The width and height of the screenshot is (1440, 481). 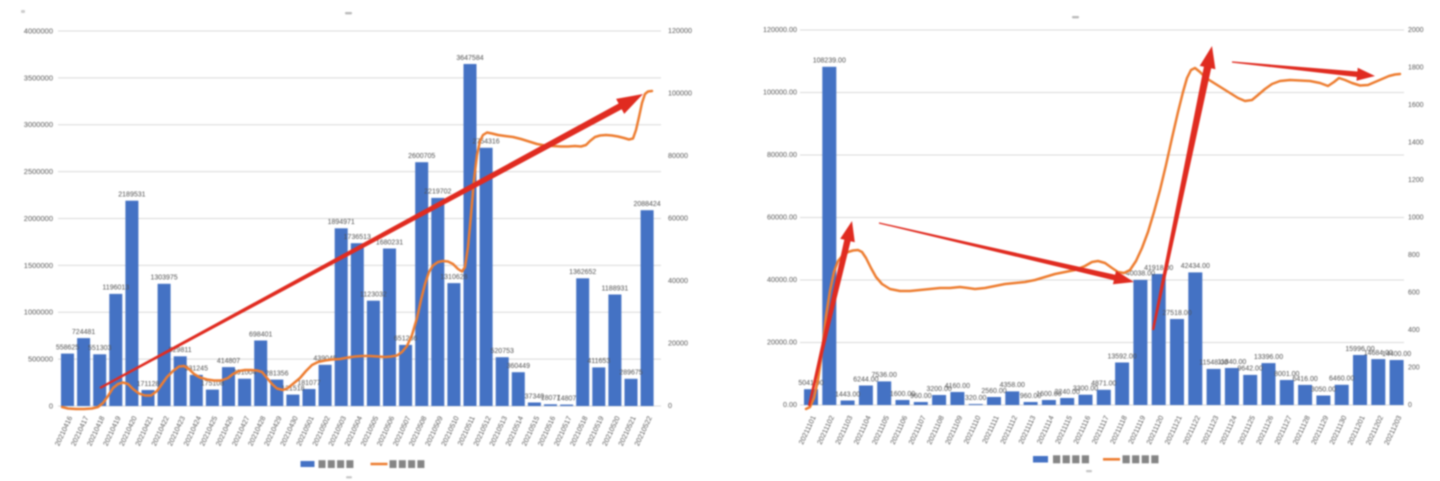 What do you see at coordinates (1323, 389) in the screenshot?
I see `svg-text: 3050.00` at bounding box center [1323, 389].